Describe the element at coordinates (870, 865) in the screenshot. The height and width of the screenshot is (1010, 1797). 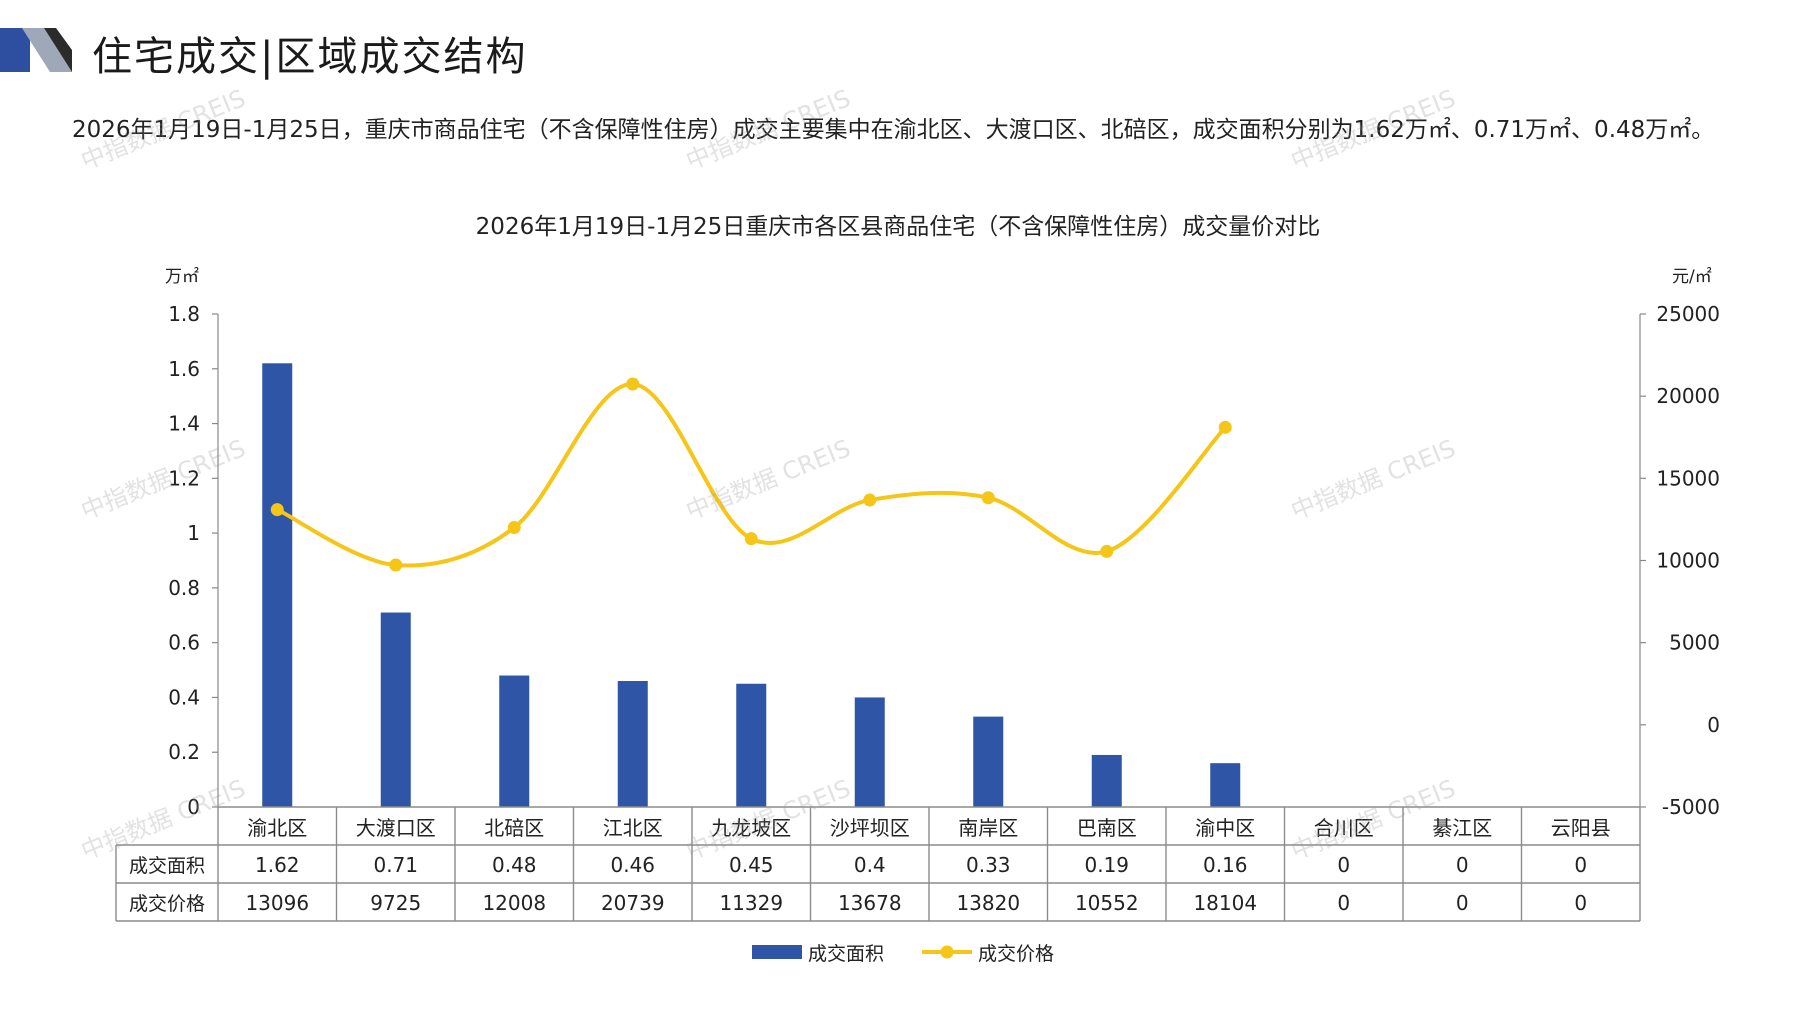
I see `area-data-label: 0.4` at that location.